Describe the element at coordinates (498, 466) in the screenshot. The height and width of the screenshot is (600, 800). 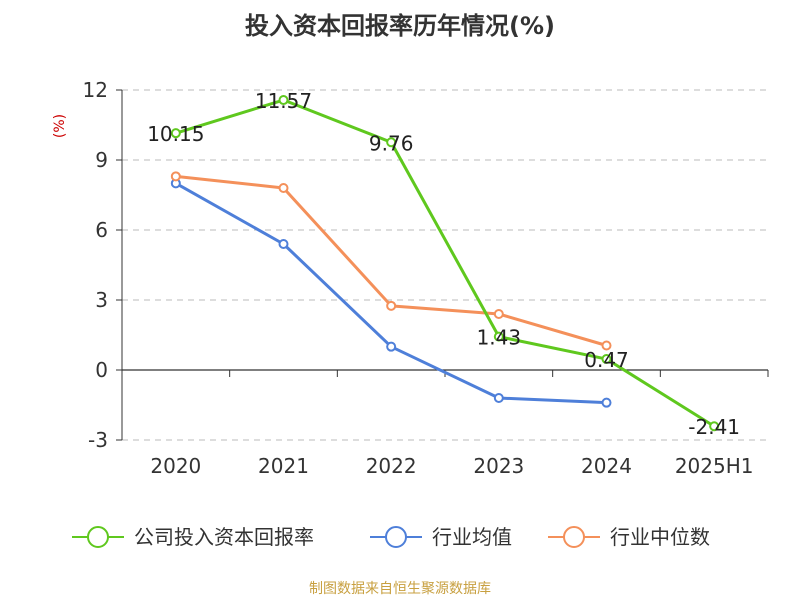
I see `x-tick-label: 2023` at that location.